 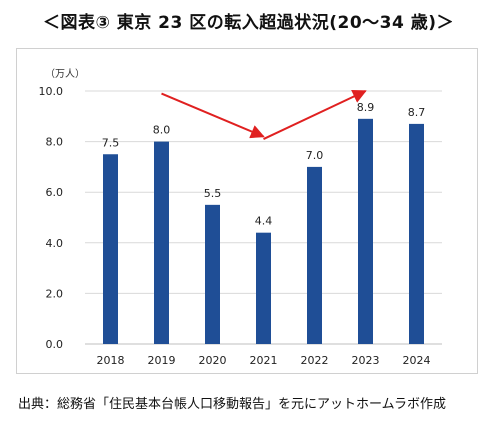 What do you see at coordinates (55, 142) in the screenshot?
I see `y-tick-label: 8.0` at bounding box center [55, 142].